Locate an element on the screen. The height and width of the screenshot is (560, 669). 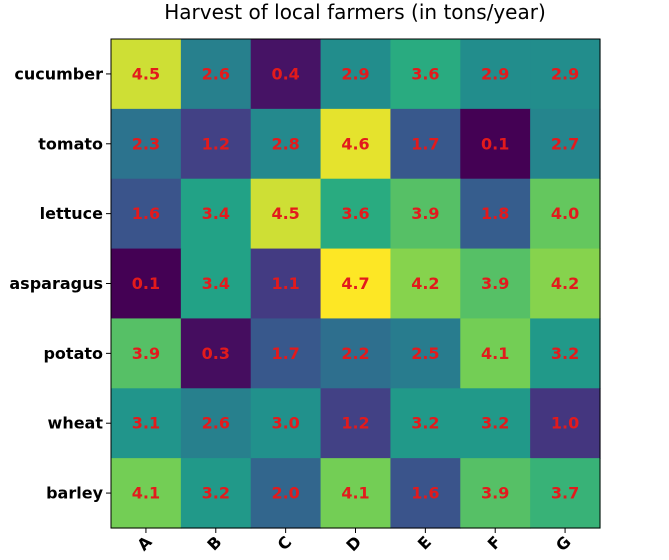
cell-value-label: 2.0 is located at coordinates (285, 493).